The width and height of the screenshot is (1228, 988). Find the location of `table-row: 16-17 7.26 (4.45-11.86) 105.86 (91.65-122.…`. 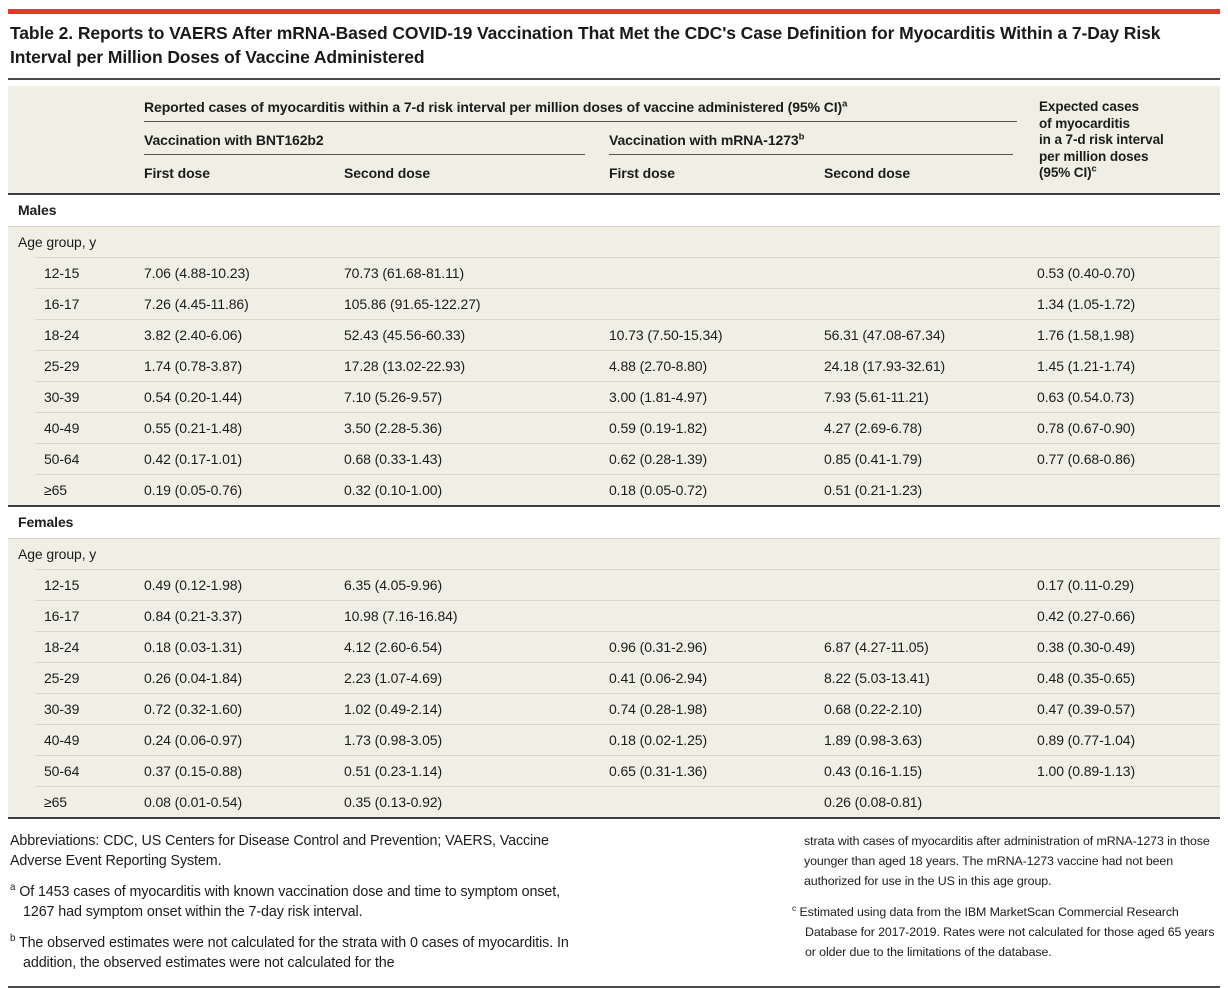

table-row: 16-17 7.26 (4.45-11.86) 105.86 (91.65-122.… is located at coordinates (614, 304).